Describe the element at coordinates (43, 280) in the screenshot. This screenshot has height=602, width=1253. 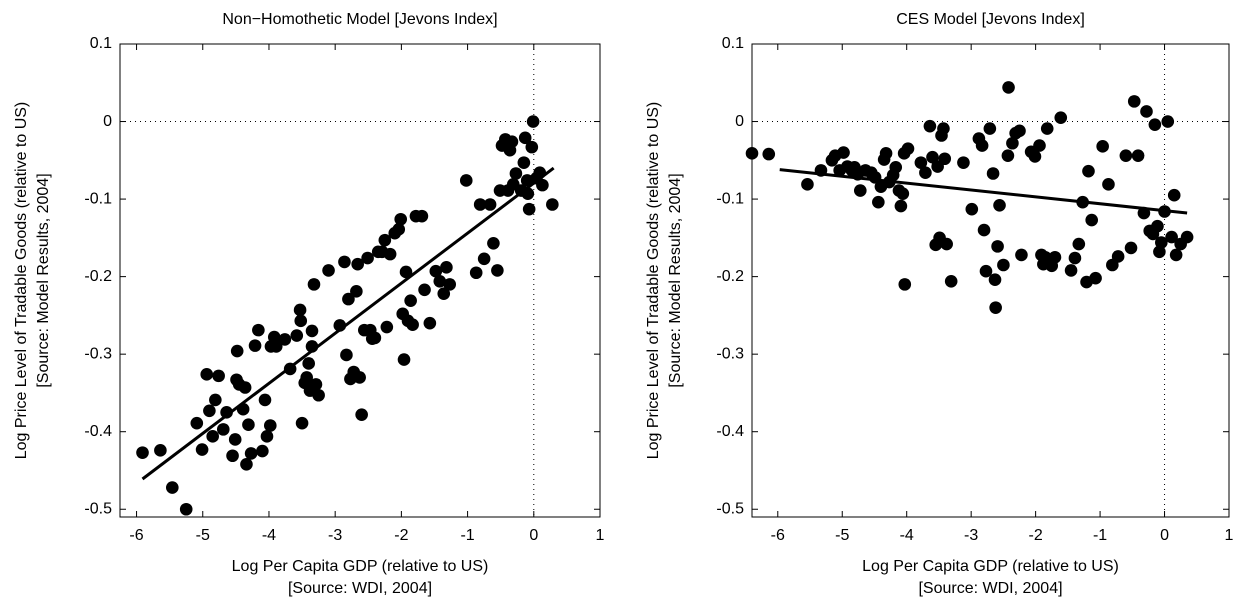
I see `y-axis-label: [Source: Model Results, 2004]` at that location.